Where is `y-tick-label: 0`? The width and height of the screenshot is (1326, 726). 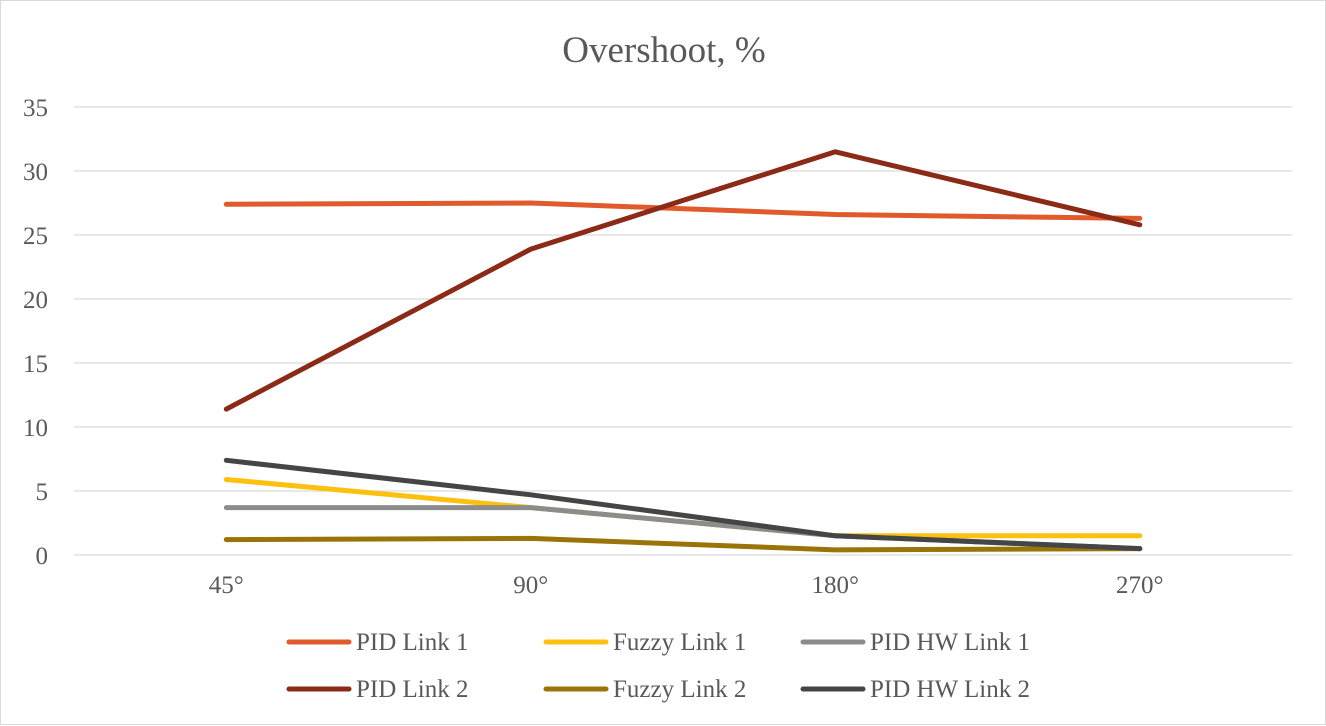
y-tick-label: 0 is located at coordinates (42, 556).